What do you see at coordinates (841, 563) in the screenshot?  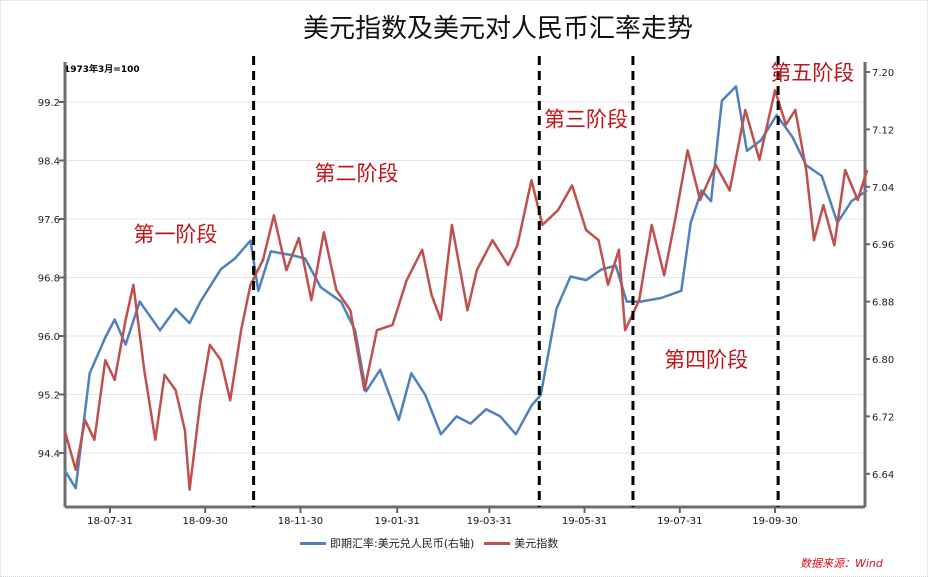 I see `data-source: 数据来源：Wind` at bounding box center [841, 563].